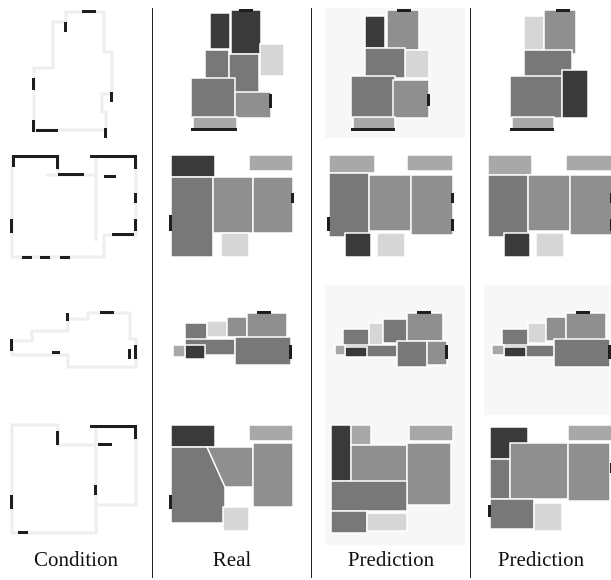 The width and height of the screenshot is (611, 580). Describe the element at coordinates (549, 206) in the screenshot. I see `floorplan-rooms-2-pred-b-icon` at that location.